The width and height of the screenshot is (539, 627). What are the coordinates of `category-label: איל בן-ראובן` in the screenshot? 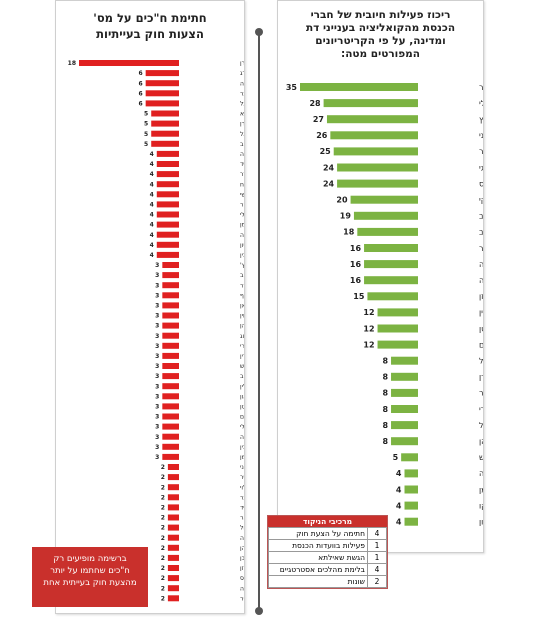 It's located at (242, 558).